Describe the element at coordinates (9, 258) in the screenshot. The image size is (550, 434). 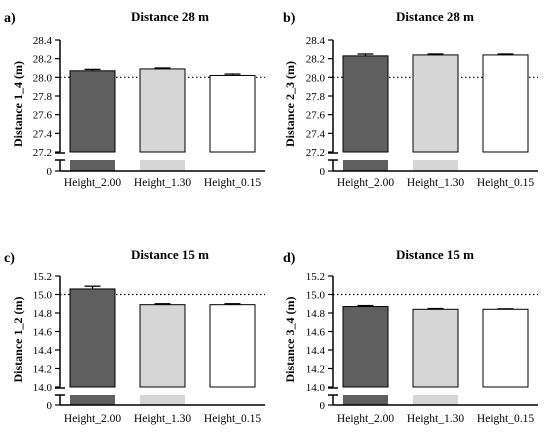
I see `panel-label: c)` at that location.